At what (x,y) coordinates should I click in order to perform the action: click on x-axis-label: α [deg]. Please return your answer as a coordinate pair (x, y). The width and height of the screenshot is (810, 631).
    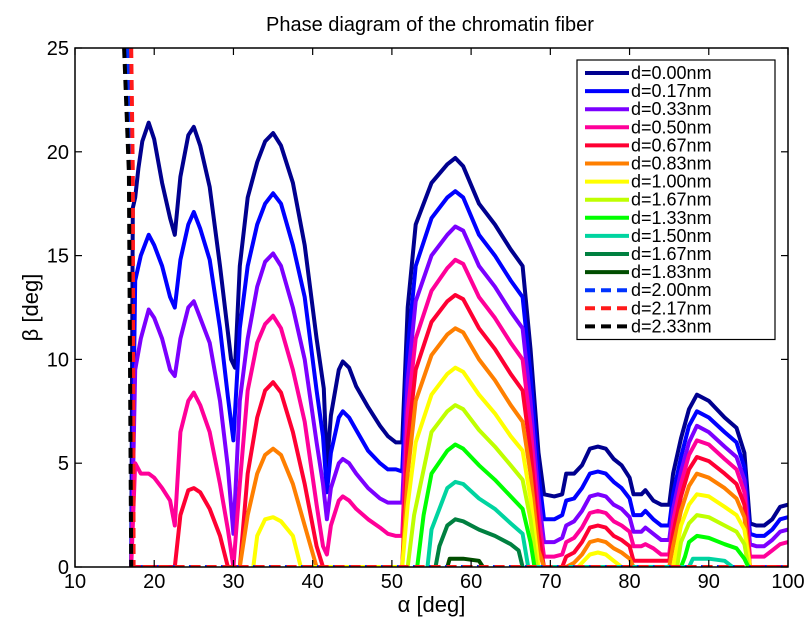
    Looking at the image, I should click on (432, 604).